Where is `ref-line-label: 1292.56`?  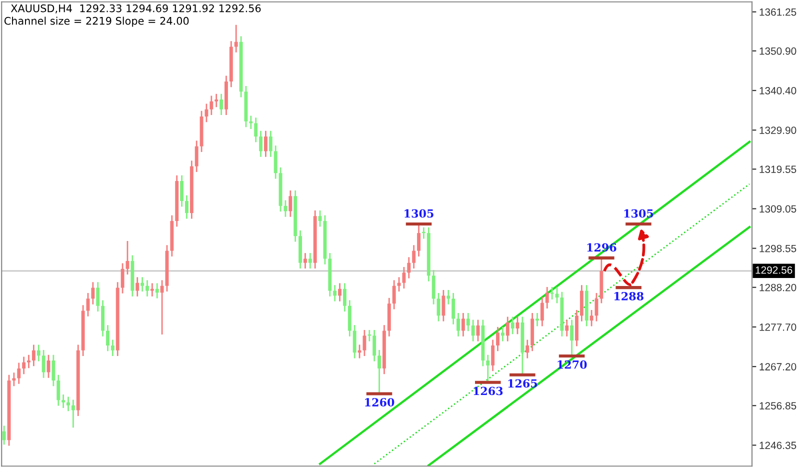
ref-line-label: 1292.56 is located at coordinates (774, 270).